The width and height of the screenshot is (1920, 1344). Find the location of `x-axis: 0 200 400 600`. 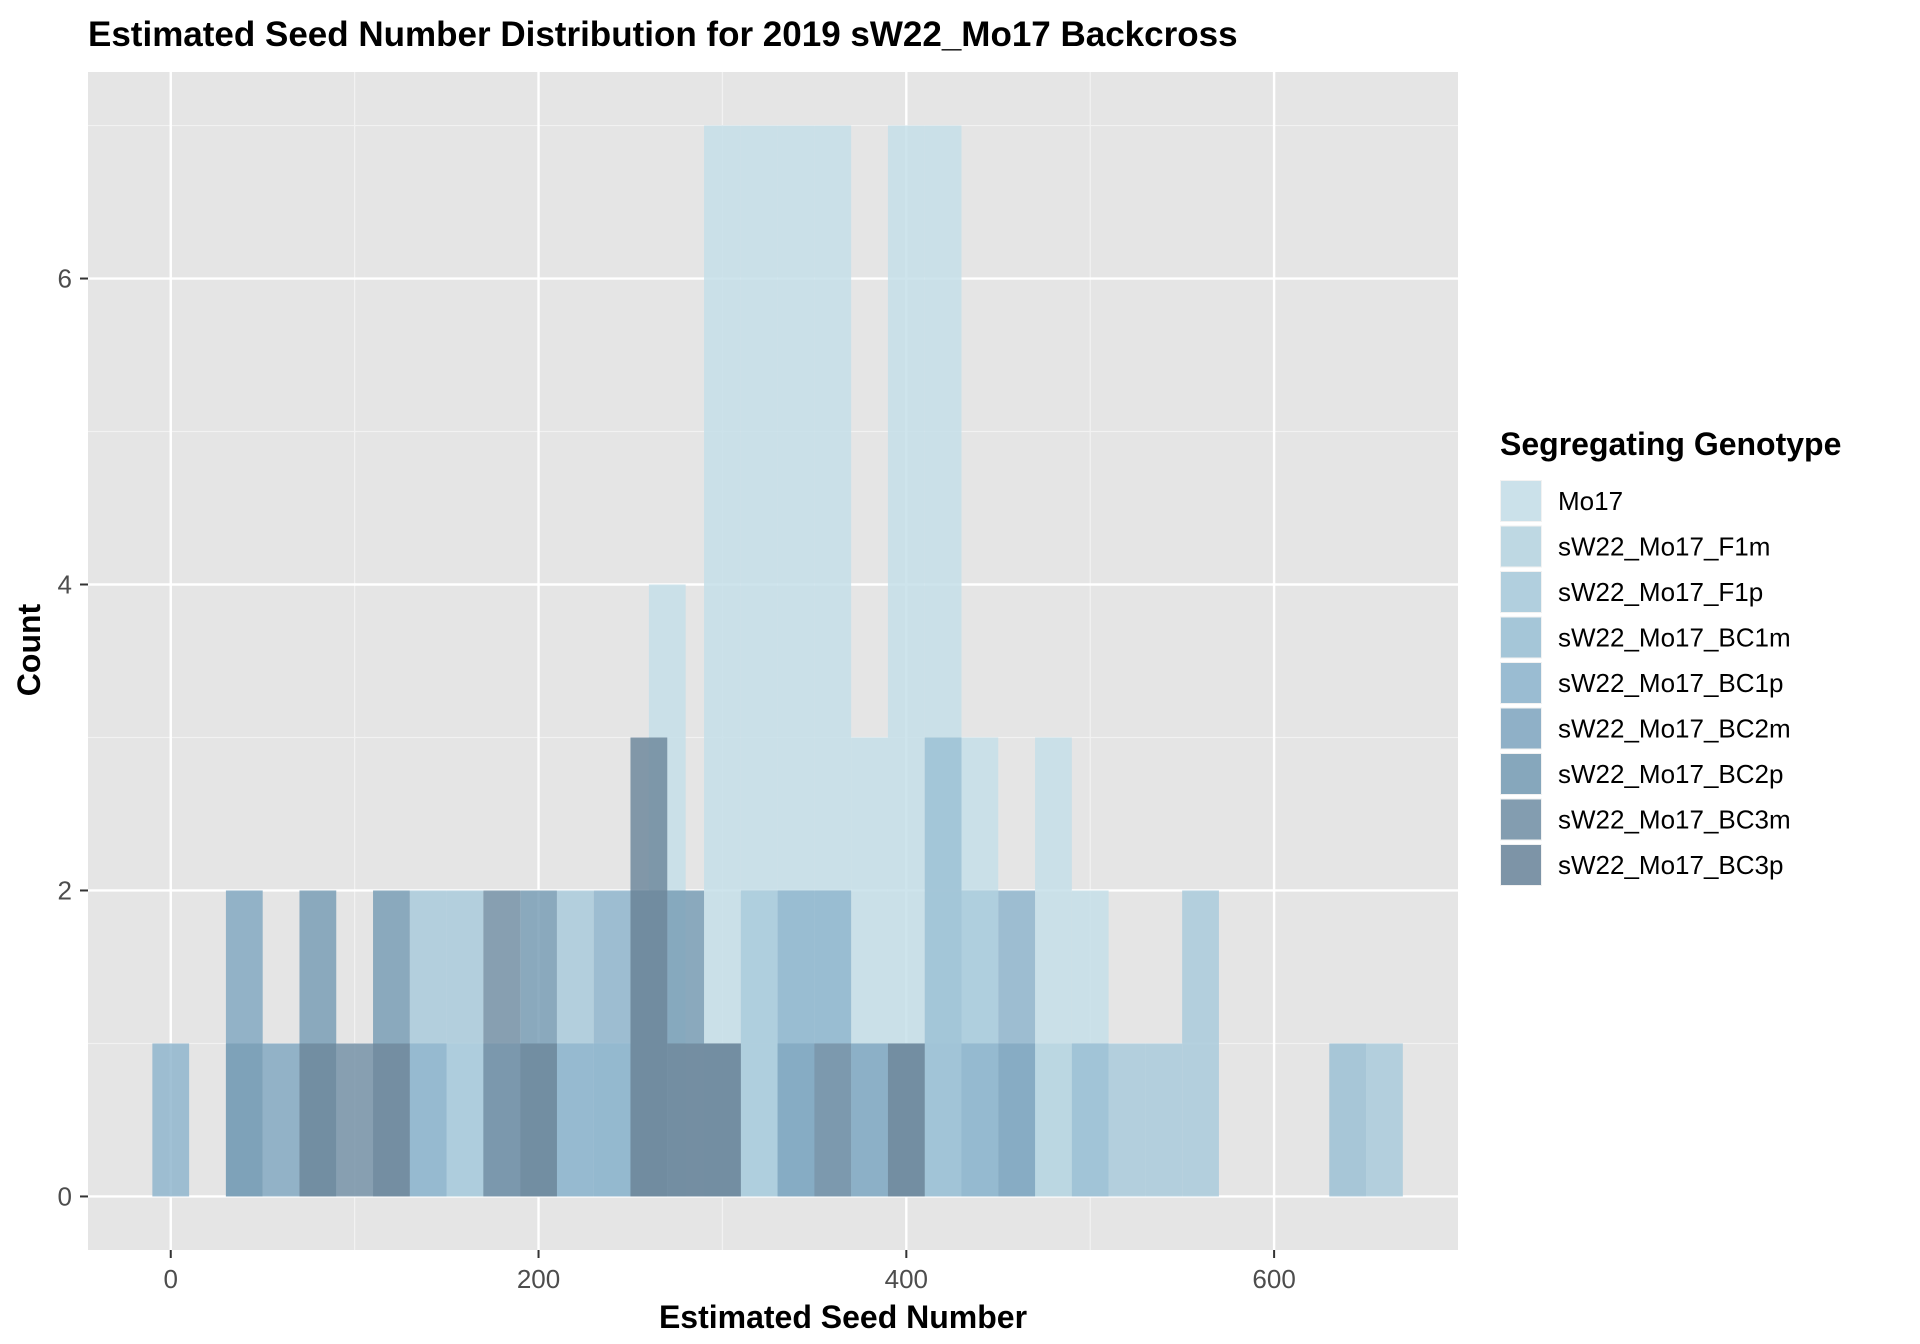

x-axis: 0 200 400 600 is located at coordinates (730, 1272).